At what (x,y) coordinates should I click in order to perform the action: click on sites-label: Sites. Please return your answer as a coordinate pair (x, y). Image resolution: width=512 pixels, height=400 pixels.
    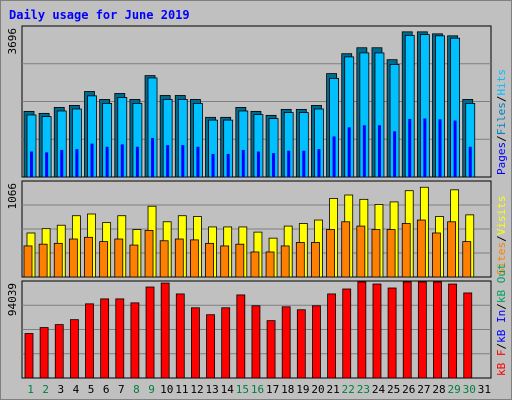
    Looking at the image, I should click on (501, 258).